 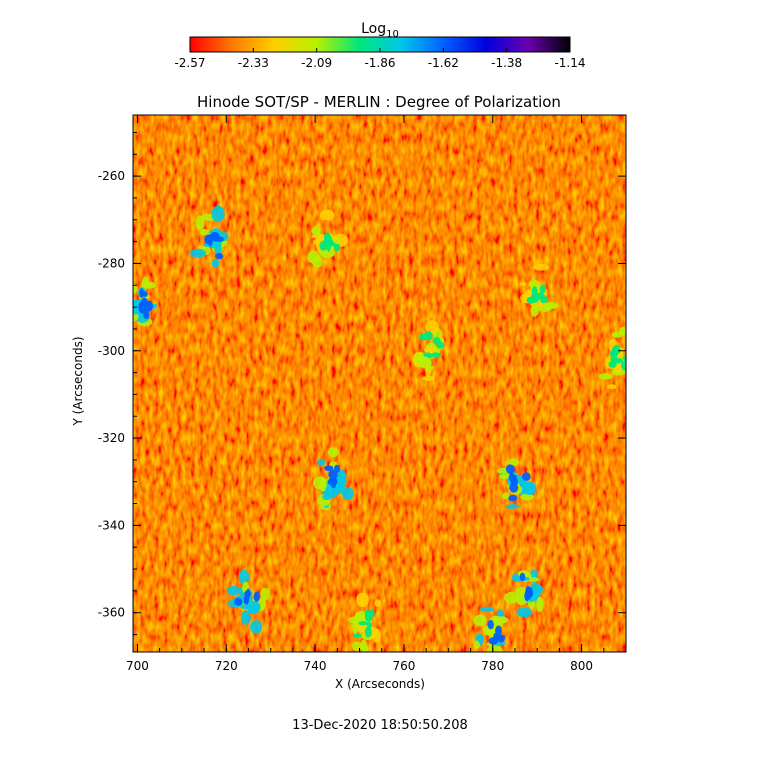 I want to click on colorbar-ticks: -2.57 -2.33 -2.09 -1.86 -1.62 -1.38 -1.14, so click(x=380, y=59).